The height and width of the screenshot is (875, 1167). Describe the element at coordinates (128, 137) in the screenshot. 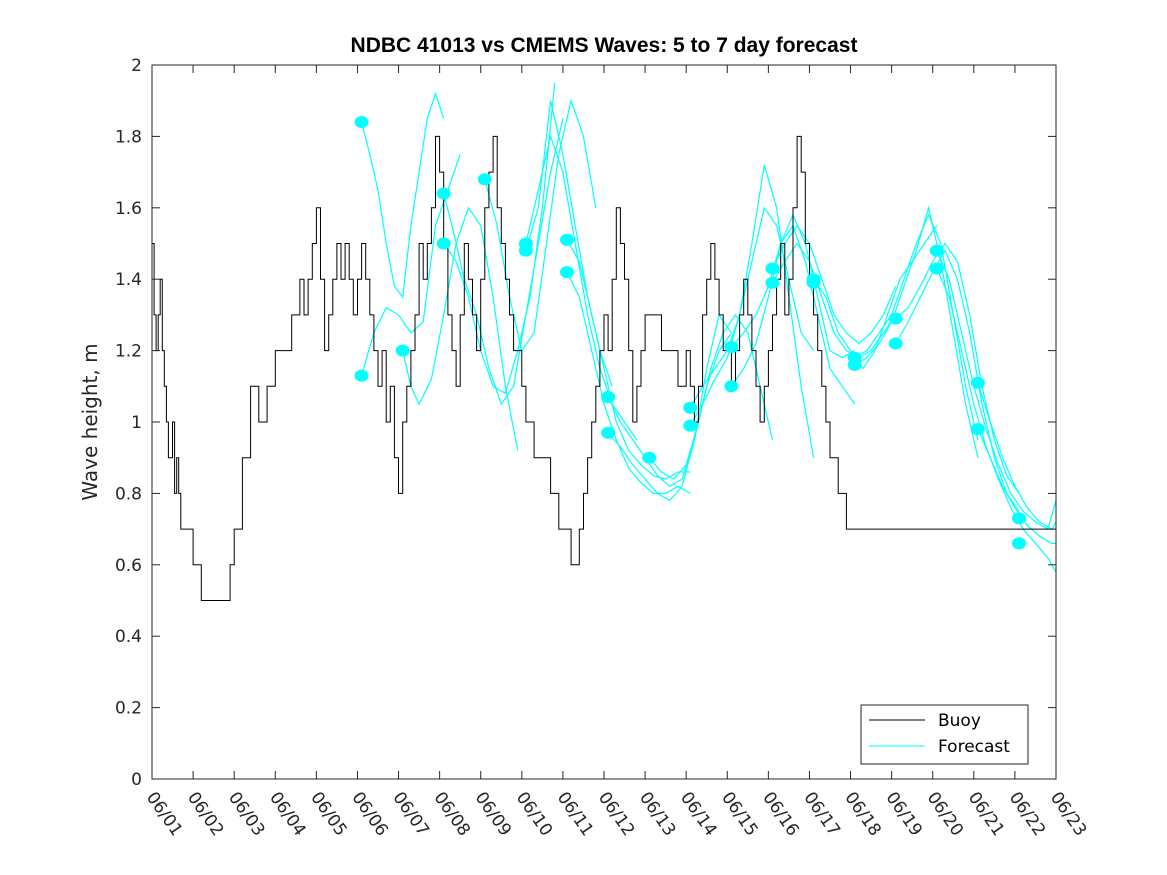

I see `y-tick-label-9: 1.8` at that location.